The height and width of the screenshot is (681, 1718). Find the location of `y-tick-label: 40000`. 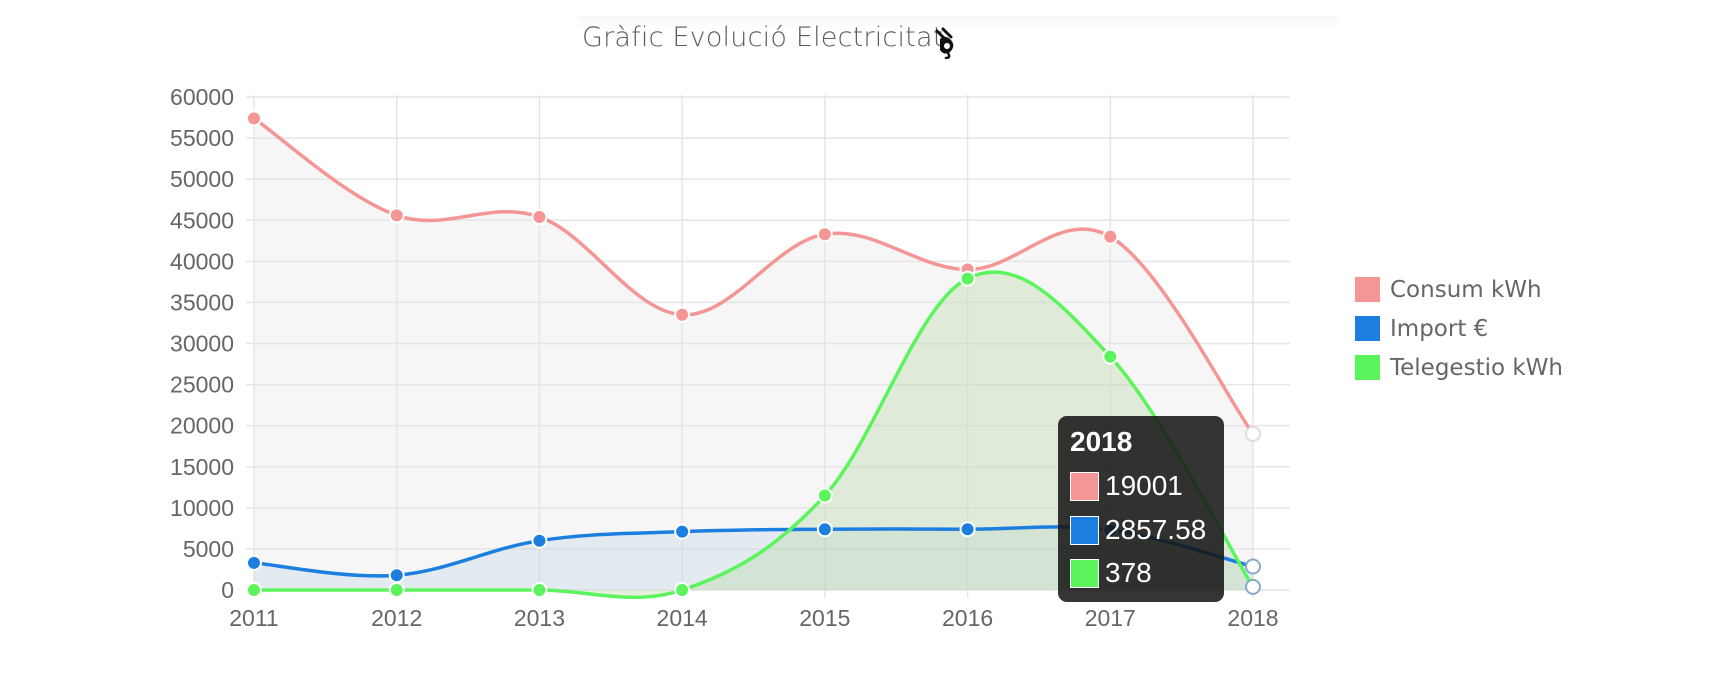

y-tick-label: 40000 is located at coordinates (202, 261).